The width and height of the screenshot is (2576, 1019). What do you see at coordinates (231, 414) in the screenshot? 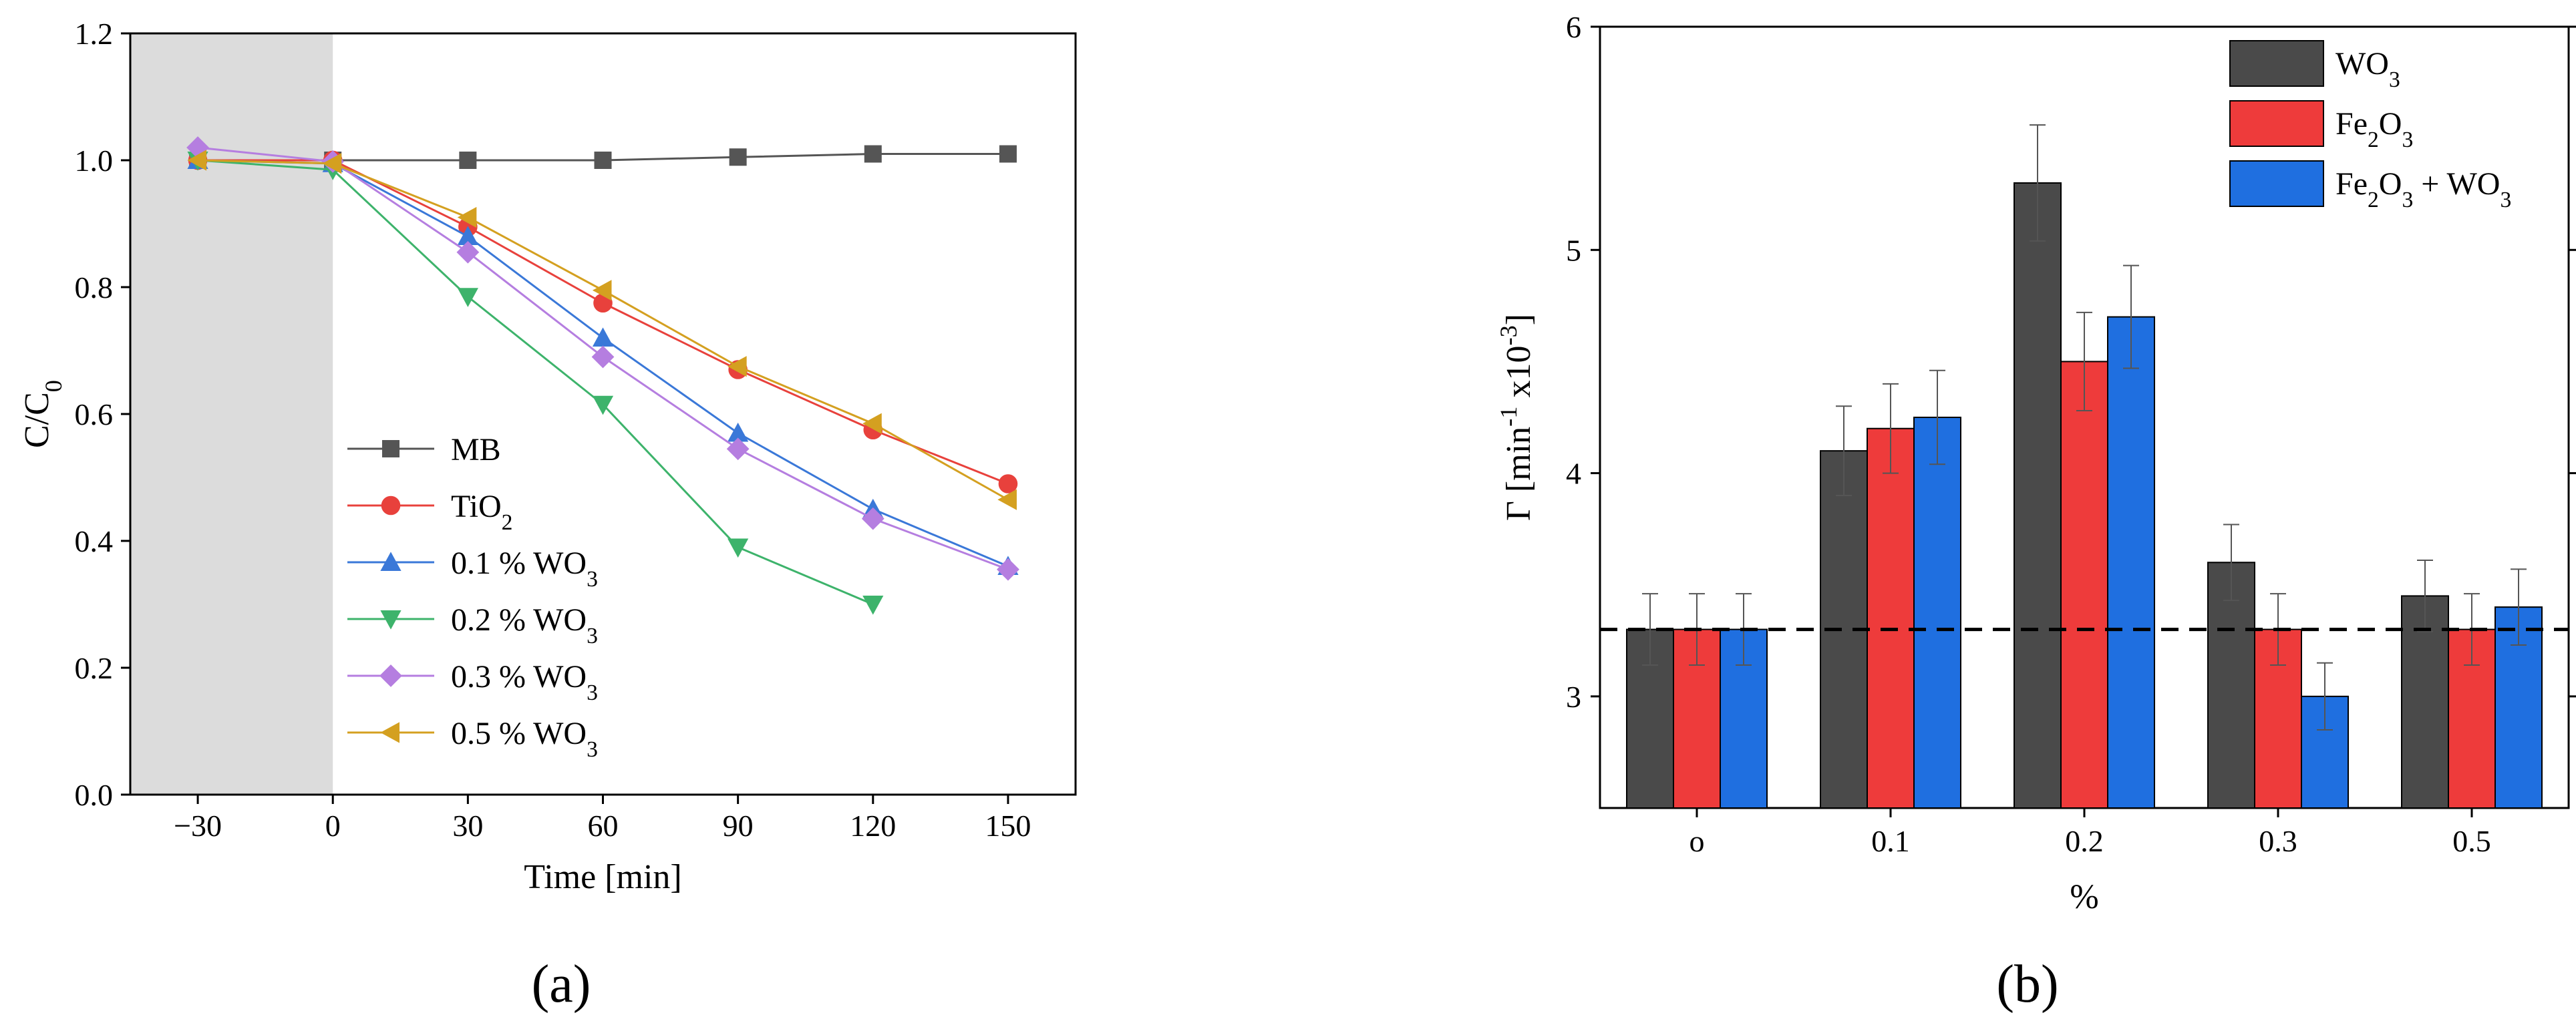
I see `dark-phase-region` at bounding box center [231, 414].